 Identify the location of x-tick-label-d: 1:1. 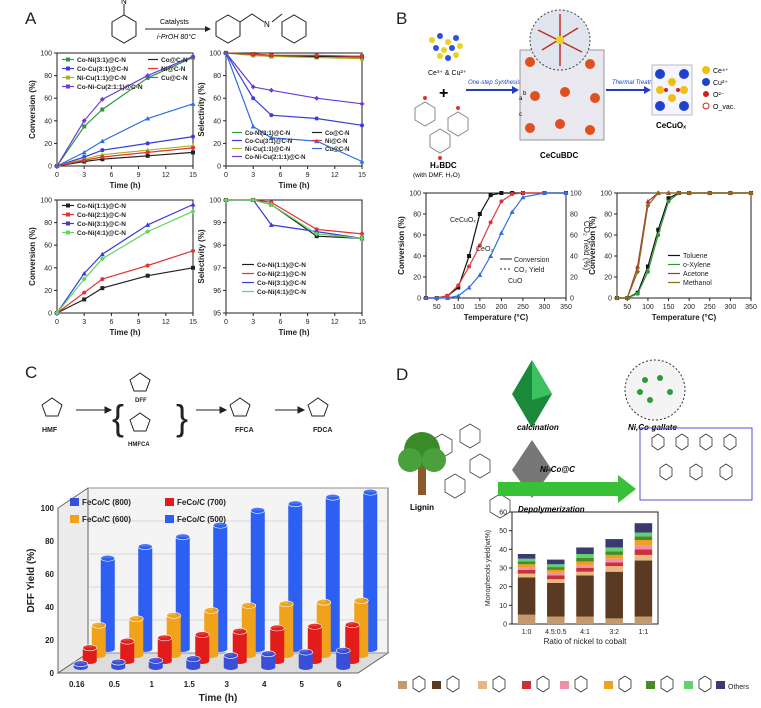
(644, 632).